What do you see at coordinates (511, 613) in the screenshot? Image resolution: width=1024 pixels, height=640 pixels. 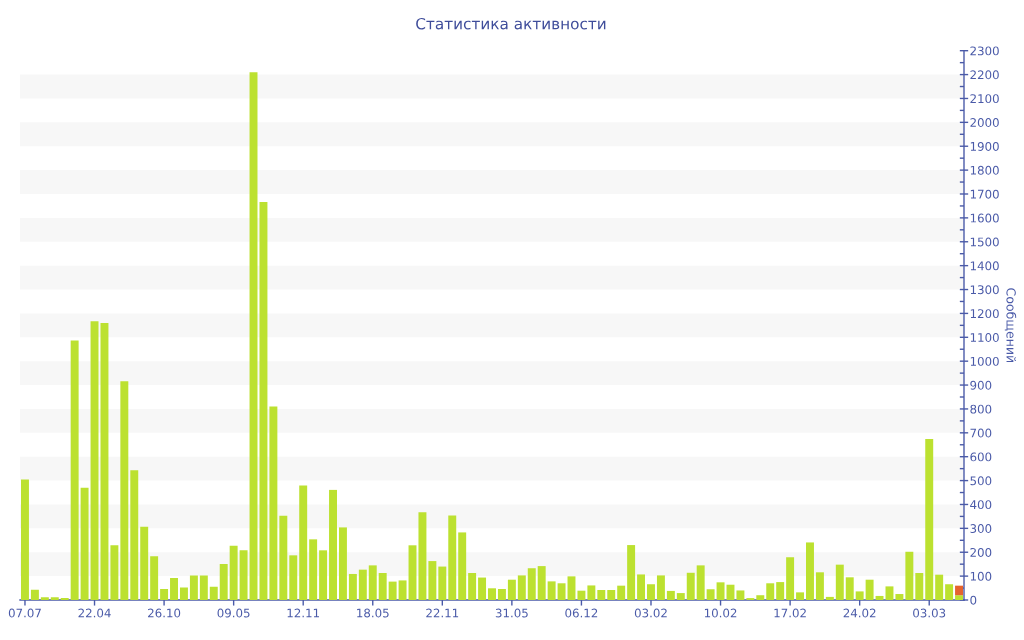 I see `x-tick-label: 31.05` at bounding box center [511, 613].